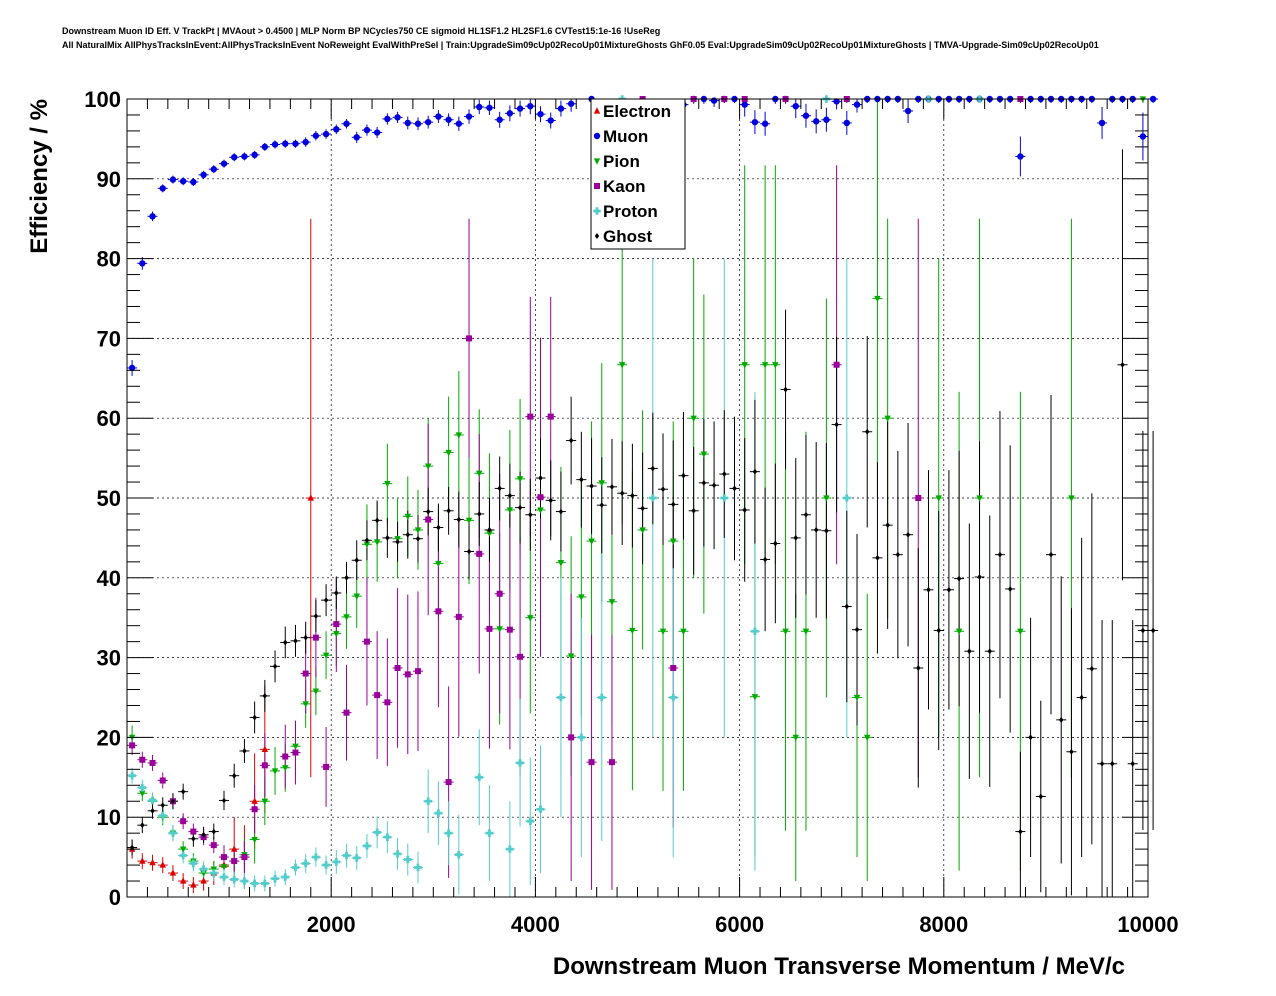  Describe the element at coordinates (597, 236) in the screenshot. I see `legend-marker-ghost` at that location.